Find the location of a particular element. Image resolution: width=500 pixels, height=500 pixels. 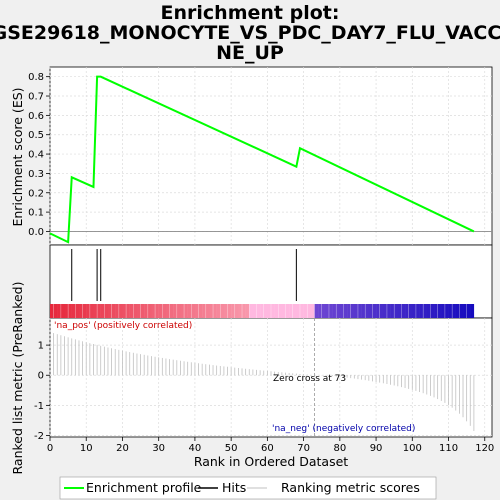

xtick-label: 20 is located at coordinates (122, 448).